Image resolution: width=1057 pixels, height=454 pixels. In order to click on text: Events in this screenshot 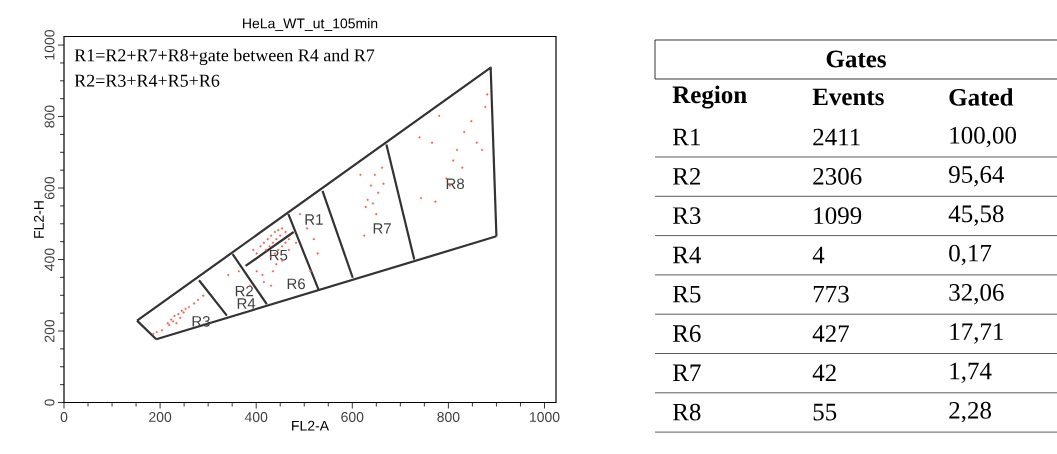, I will do `click(848, 97)`.